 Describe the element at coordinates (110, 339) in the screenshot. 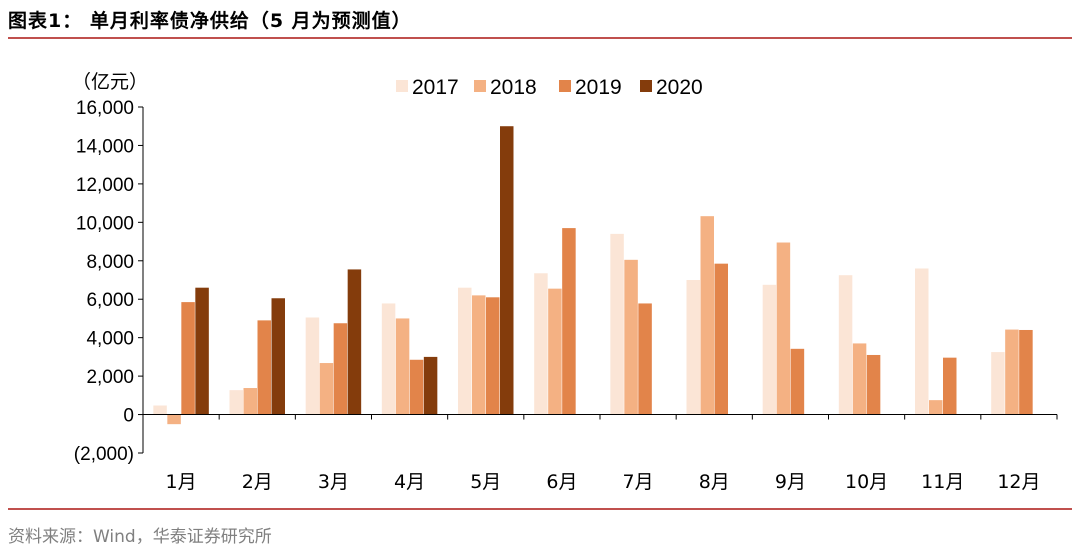

I see `y-tick-label: 4,000` at that location.